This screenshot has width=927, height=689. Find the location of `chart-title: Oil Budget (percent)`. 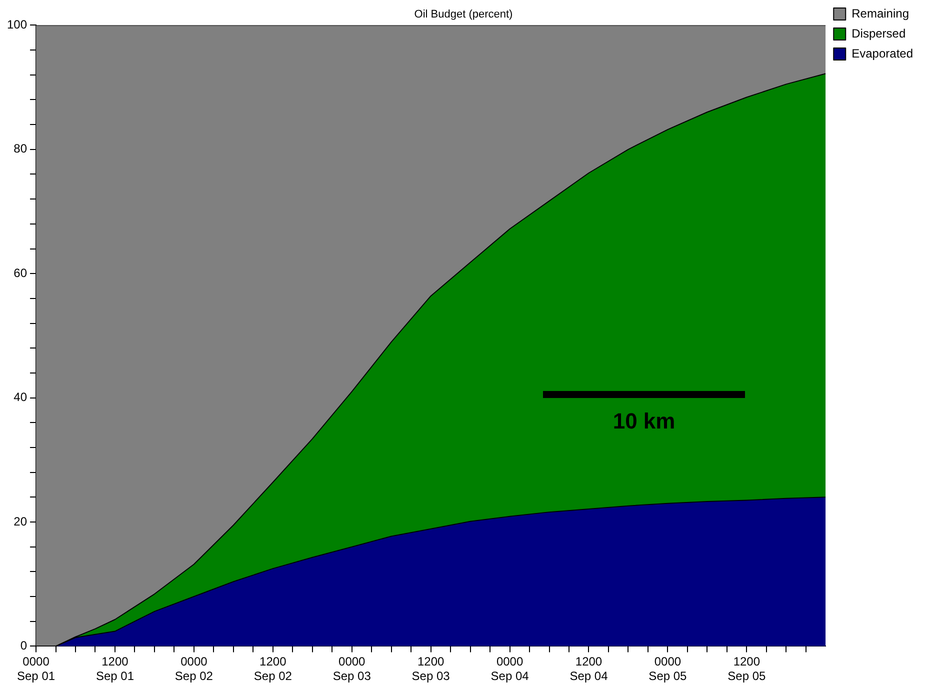

chart-title: Oil Budget (percent) is located at coordinates (463, 14).